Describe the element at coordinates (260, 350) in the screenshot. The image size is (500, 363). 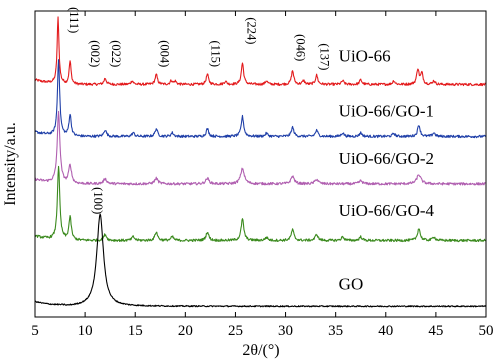
I see `x-axis-title: 2θ/(°)` at that location.